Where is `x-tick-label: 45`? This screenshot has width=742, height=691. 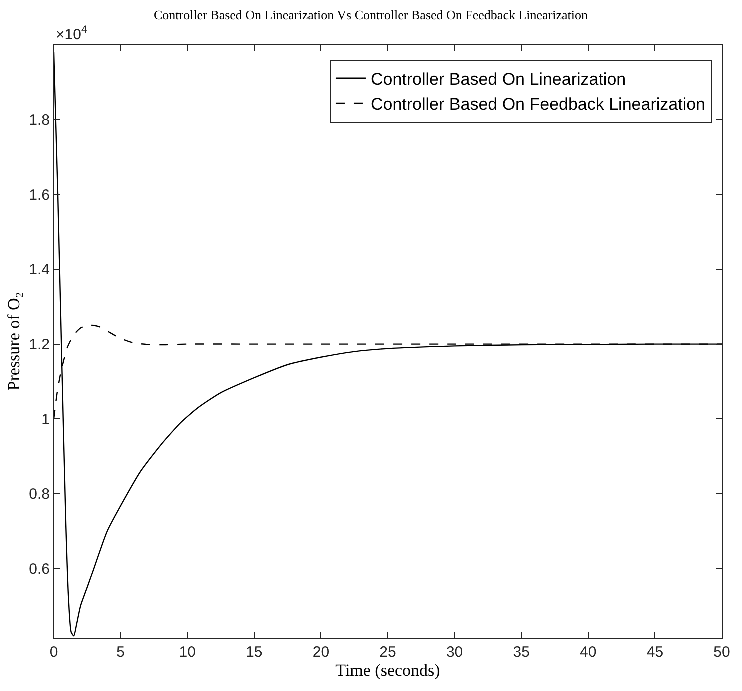
x-tick-label: 45 is located at coordinates (655, 652).